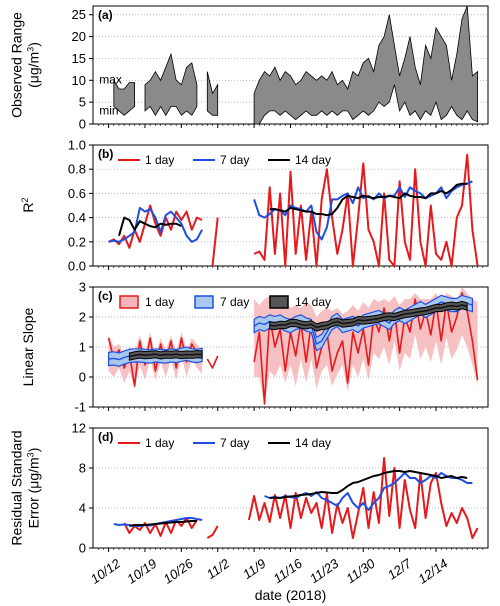 This screenshot has width=500, height=606. I want to click on x-tick-label: 11/30, so click(360, 570).